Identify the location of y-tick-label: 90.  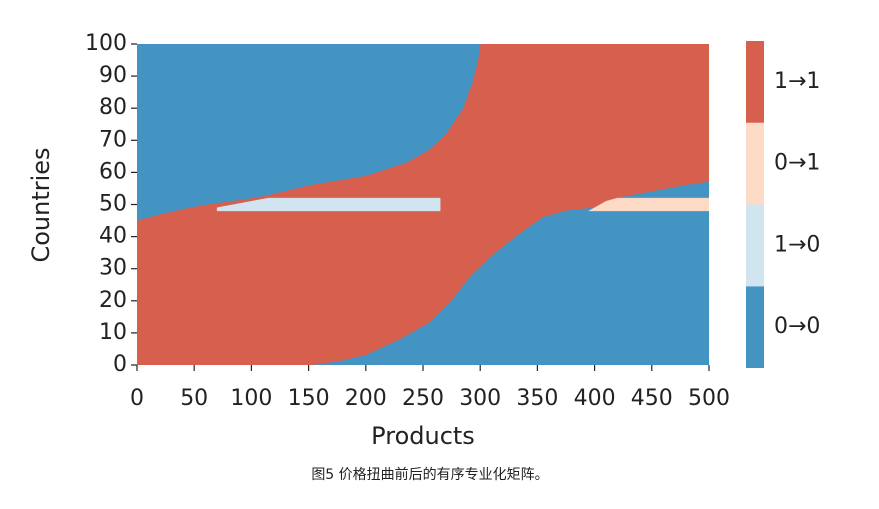
(113, 75).